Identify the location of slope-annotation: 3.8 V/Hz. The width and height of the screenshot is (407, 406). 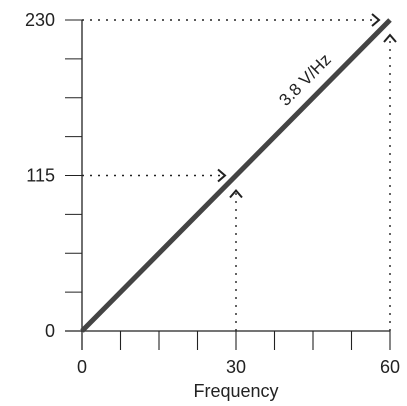
(304, 80).